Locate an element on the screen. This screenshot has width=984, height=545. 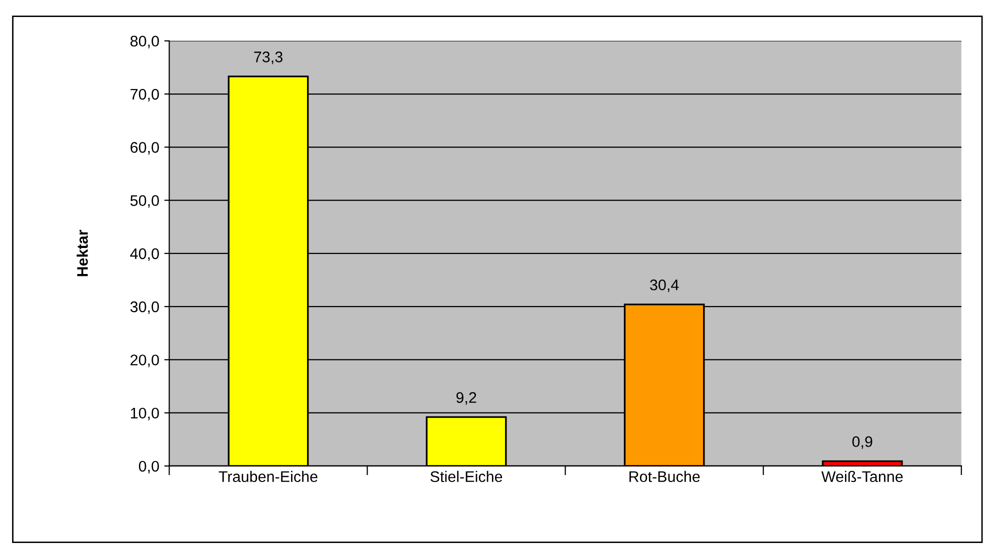
data-label: 73,3 is located at coordinates (268, 58).